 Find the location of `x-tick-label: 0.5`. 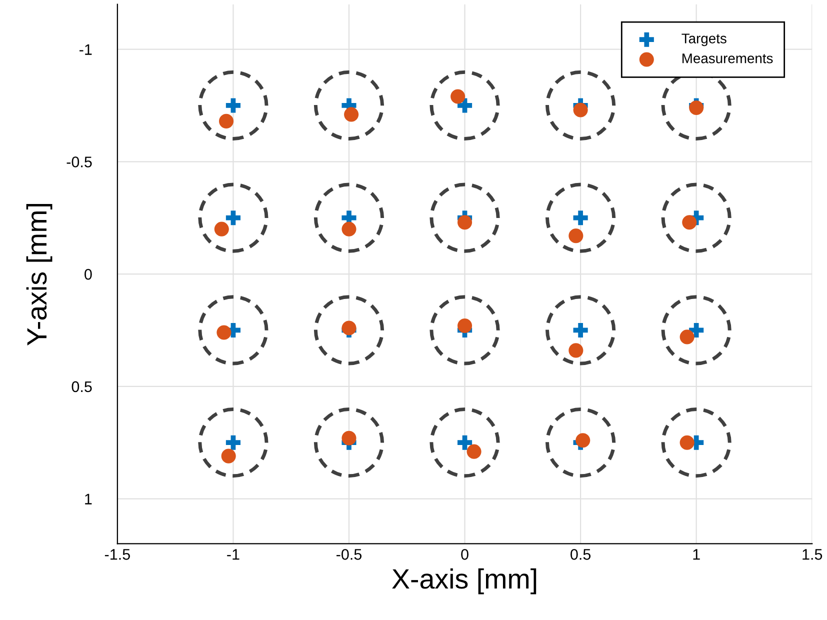

x-tick-label: 0.5 is located at coordinates (580, 554).